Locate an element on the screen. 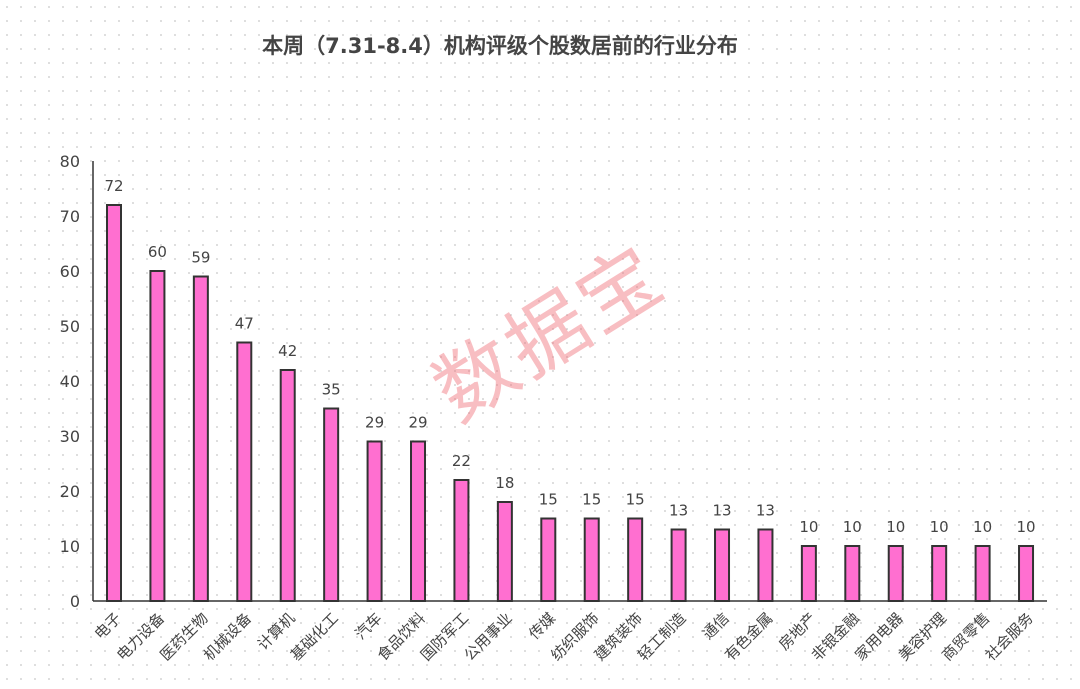 This screenshot has width=1080, height=689. x-tick-label: 机械设备 is located at coordinates (227, 636).